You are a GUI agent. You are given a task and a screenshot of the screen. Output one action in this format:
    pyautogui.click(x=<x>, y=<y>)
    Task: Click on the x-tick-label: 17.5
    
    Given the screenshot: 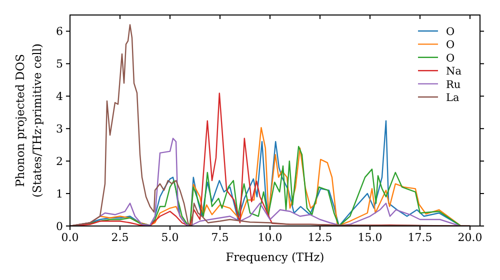 What is the action you would take?
    pyautogui.click(x=420, y=237)
    